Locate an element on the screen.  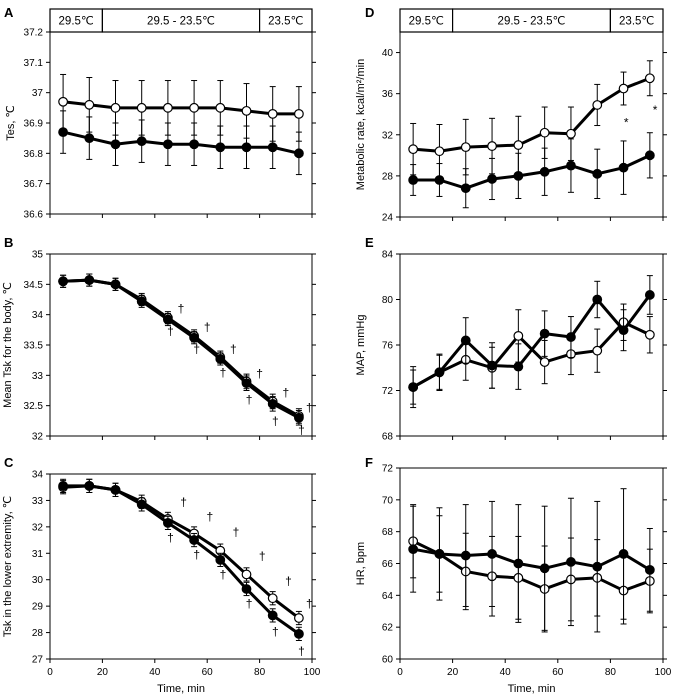
y-tick-label: 32.5 is located at coordinates (34, 406).